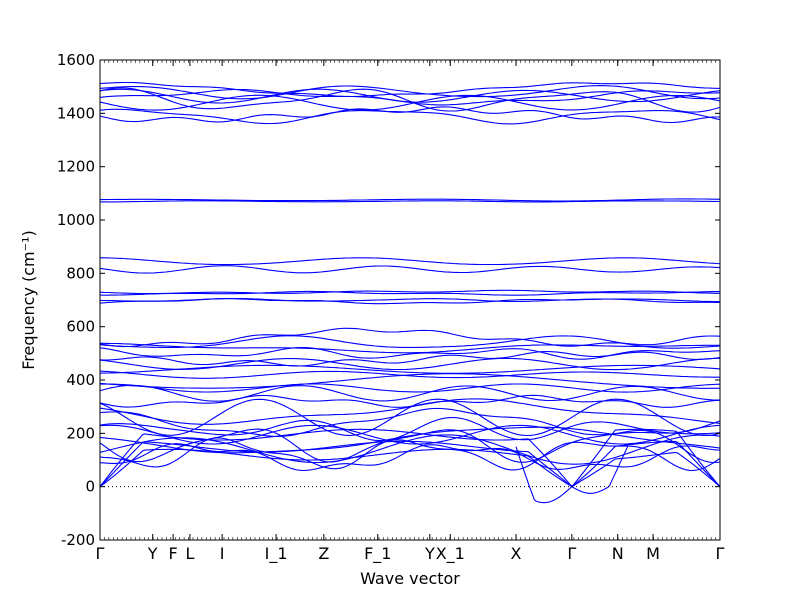  Describe the element at coordinates (189, 553) in the screenshot. I see `x-tick-label: L` at that location.